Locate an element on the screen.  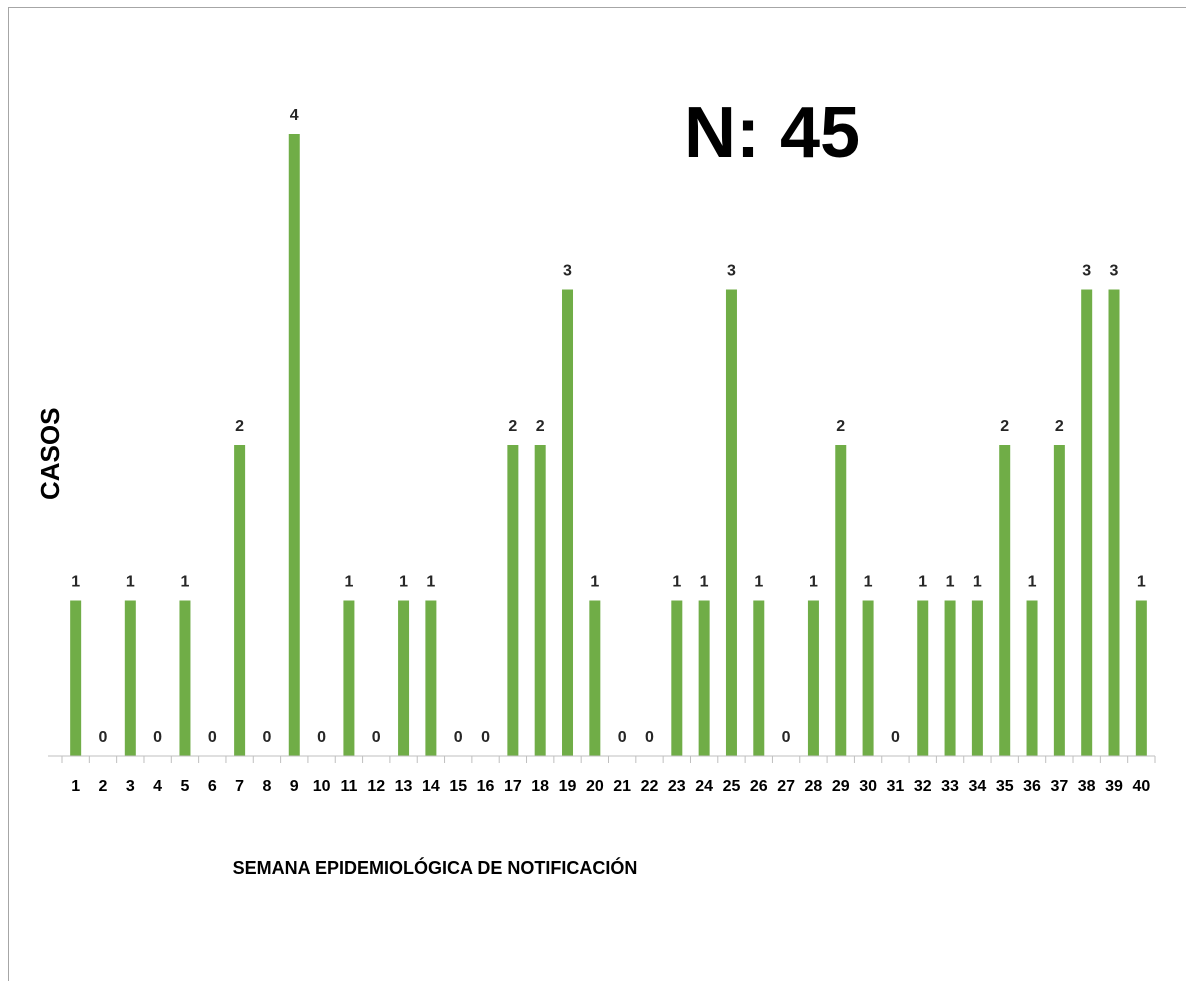
x-tick-label: 1 is located at coordinates (75, 786).